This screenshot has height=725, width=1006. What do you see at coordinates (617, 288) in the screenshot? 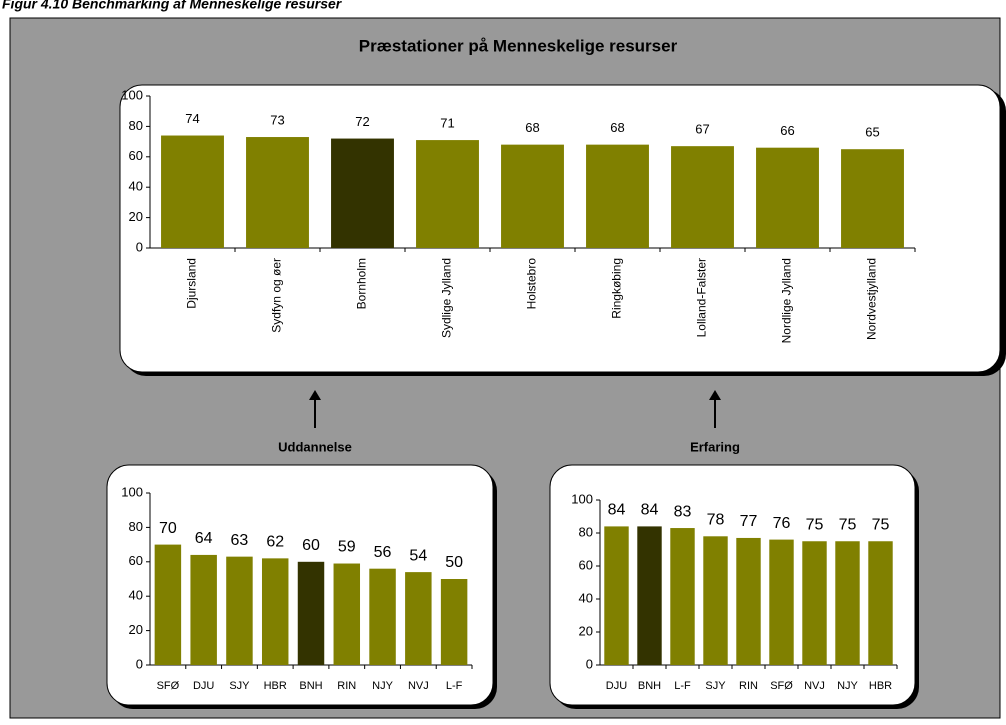
I see `x-tick-label: Ringkøbing` at bounding box center [617, 288].